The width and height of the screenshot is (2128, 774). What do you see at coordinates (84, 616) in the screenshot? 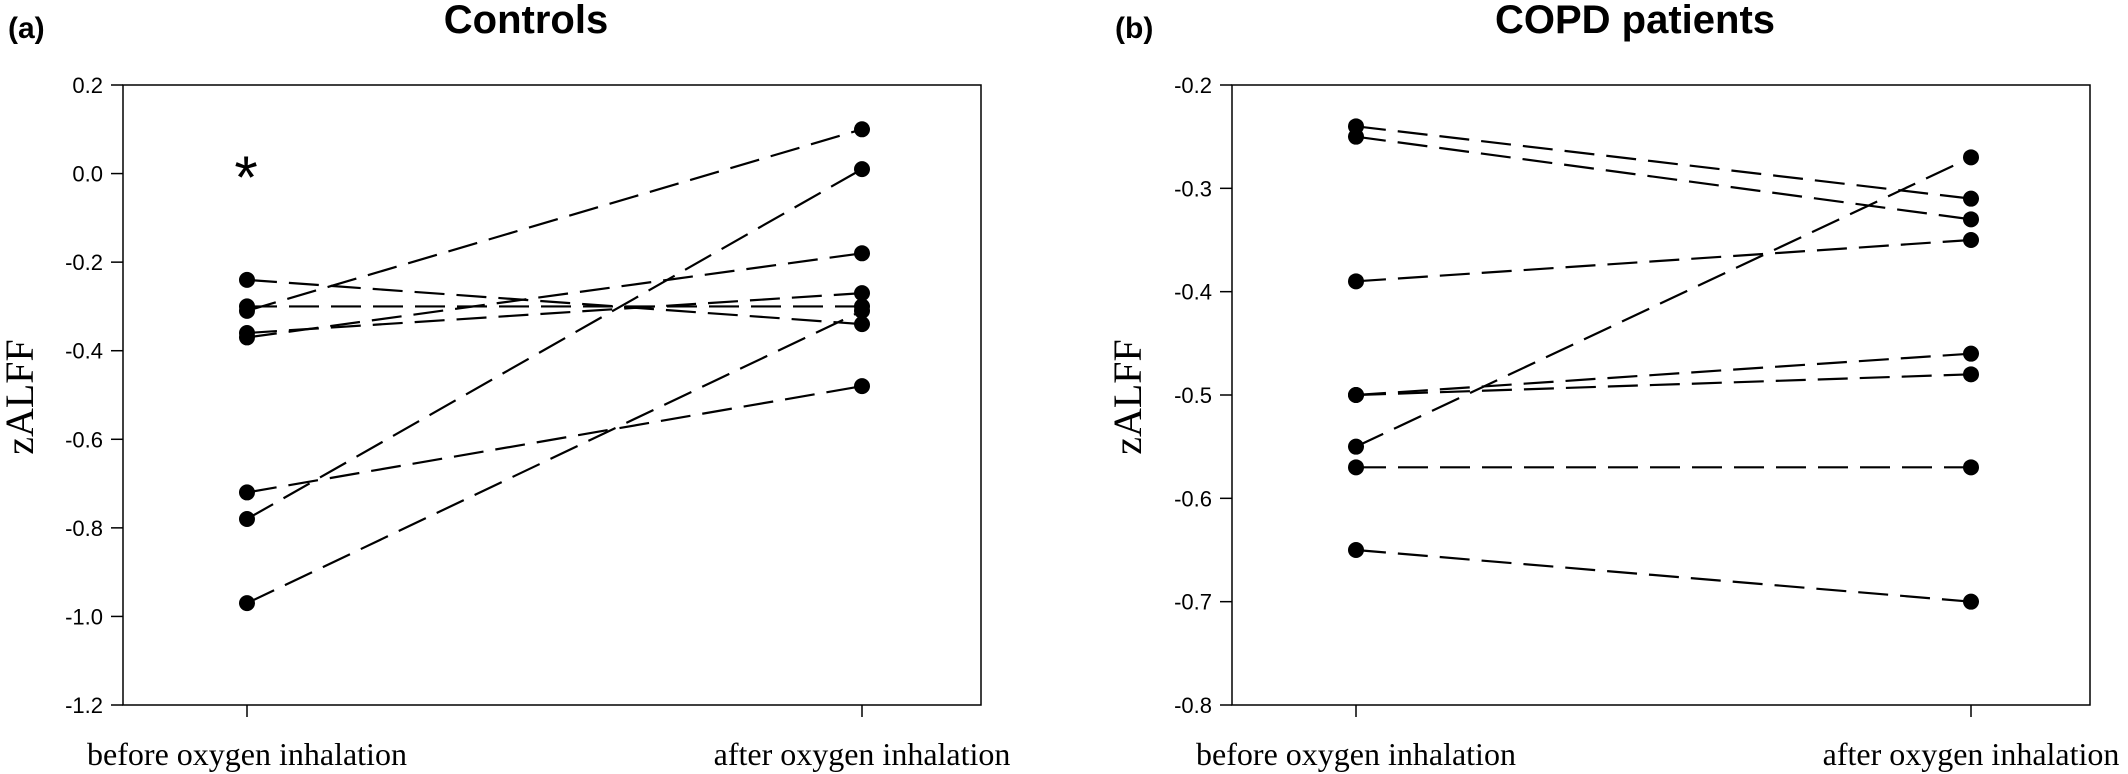
I see `y-tick-label: -1.0` at bounding box center [84, 616].